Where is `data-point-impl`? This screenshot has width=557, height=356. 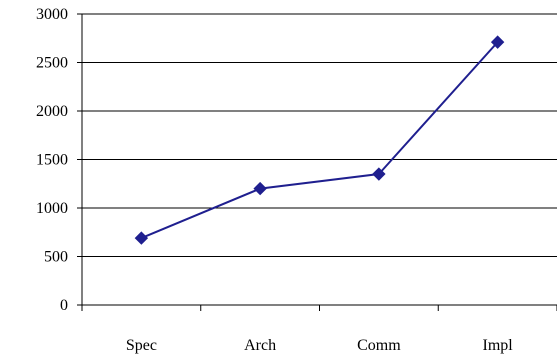
data-point-impl is located at coordinates (497, 42).